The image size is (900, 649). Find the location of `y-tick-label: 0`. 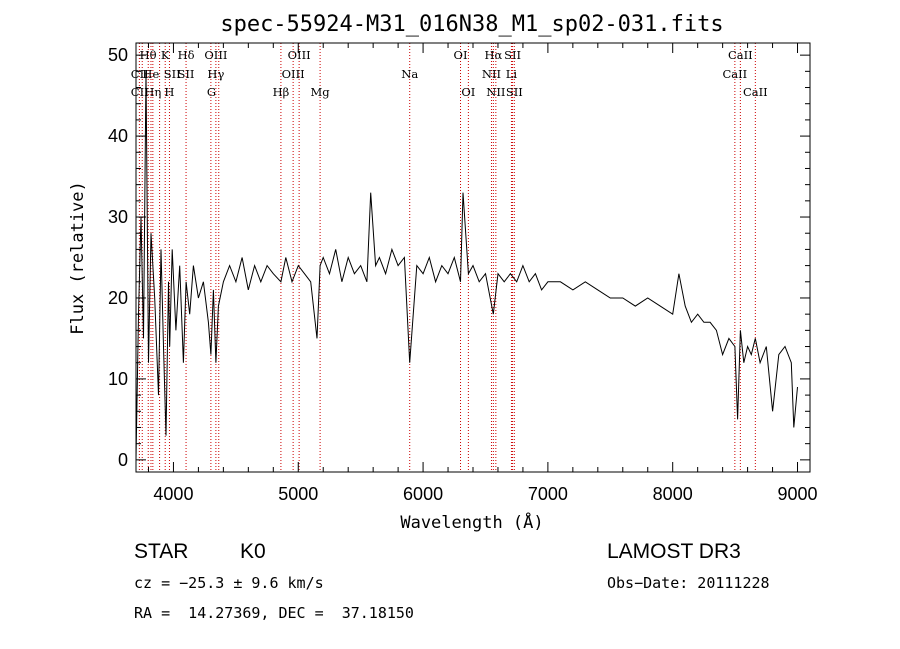

y-tick-label: 0 is located at coordinates (123, 460).